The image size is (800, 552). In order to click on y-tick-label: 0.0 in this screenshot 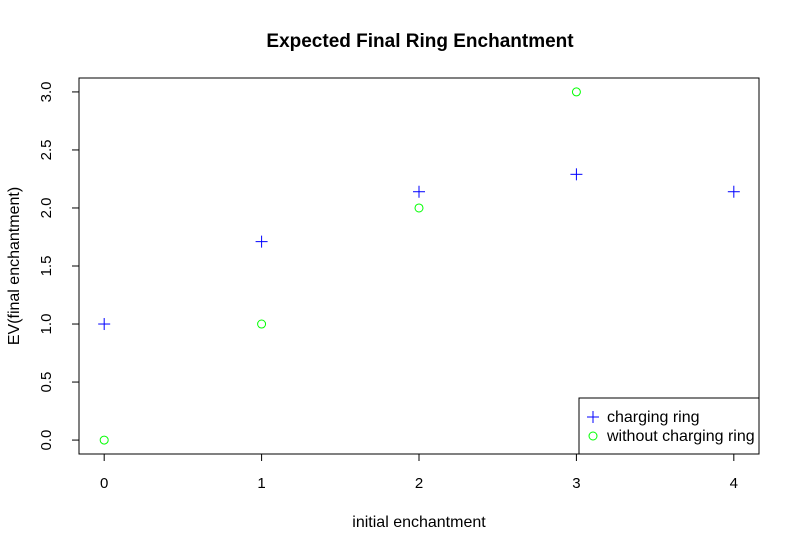, I will do `click(46, 440)`.